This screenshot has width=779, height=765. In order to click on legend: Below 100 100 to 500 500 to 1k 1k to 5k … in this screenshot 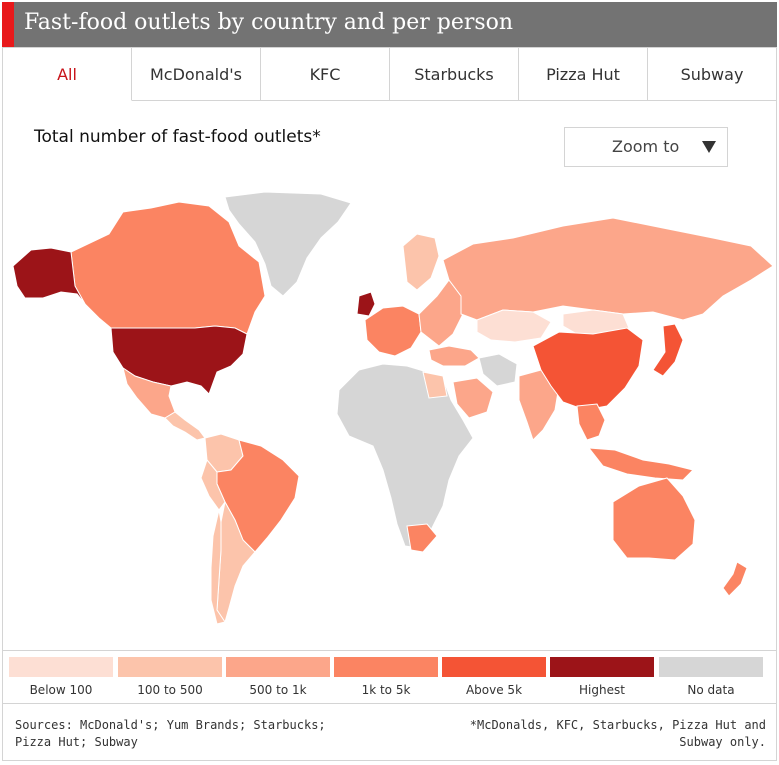, I will do `click(389, 676)`.